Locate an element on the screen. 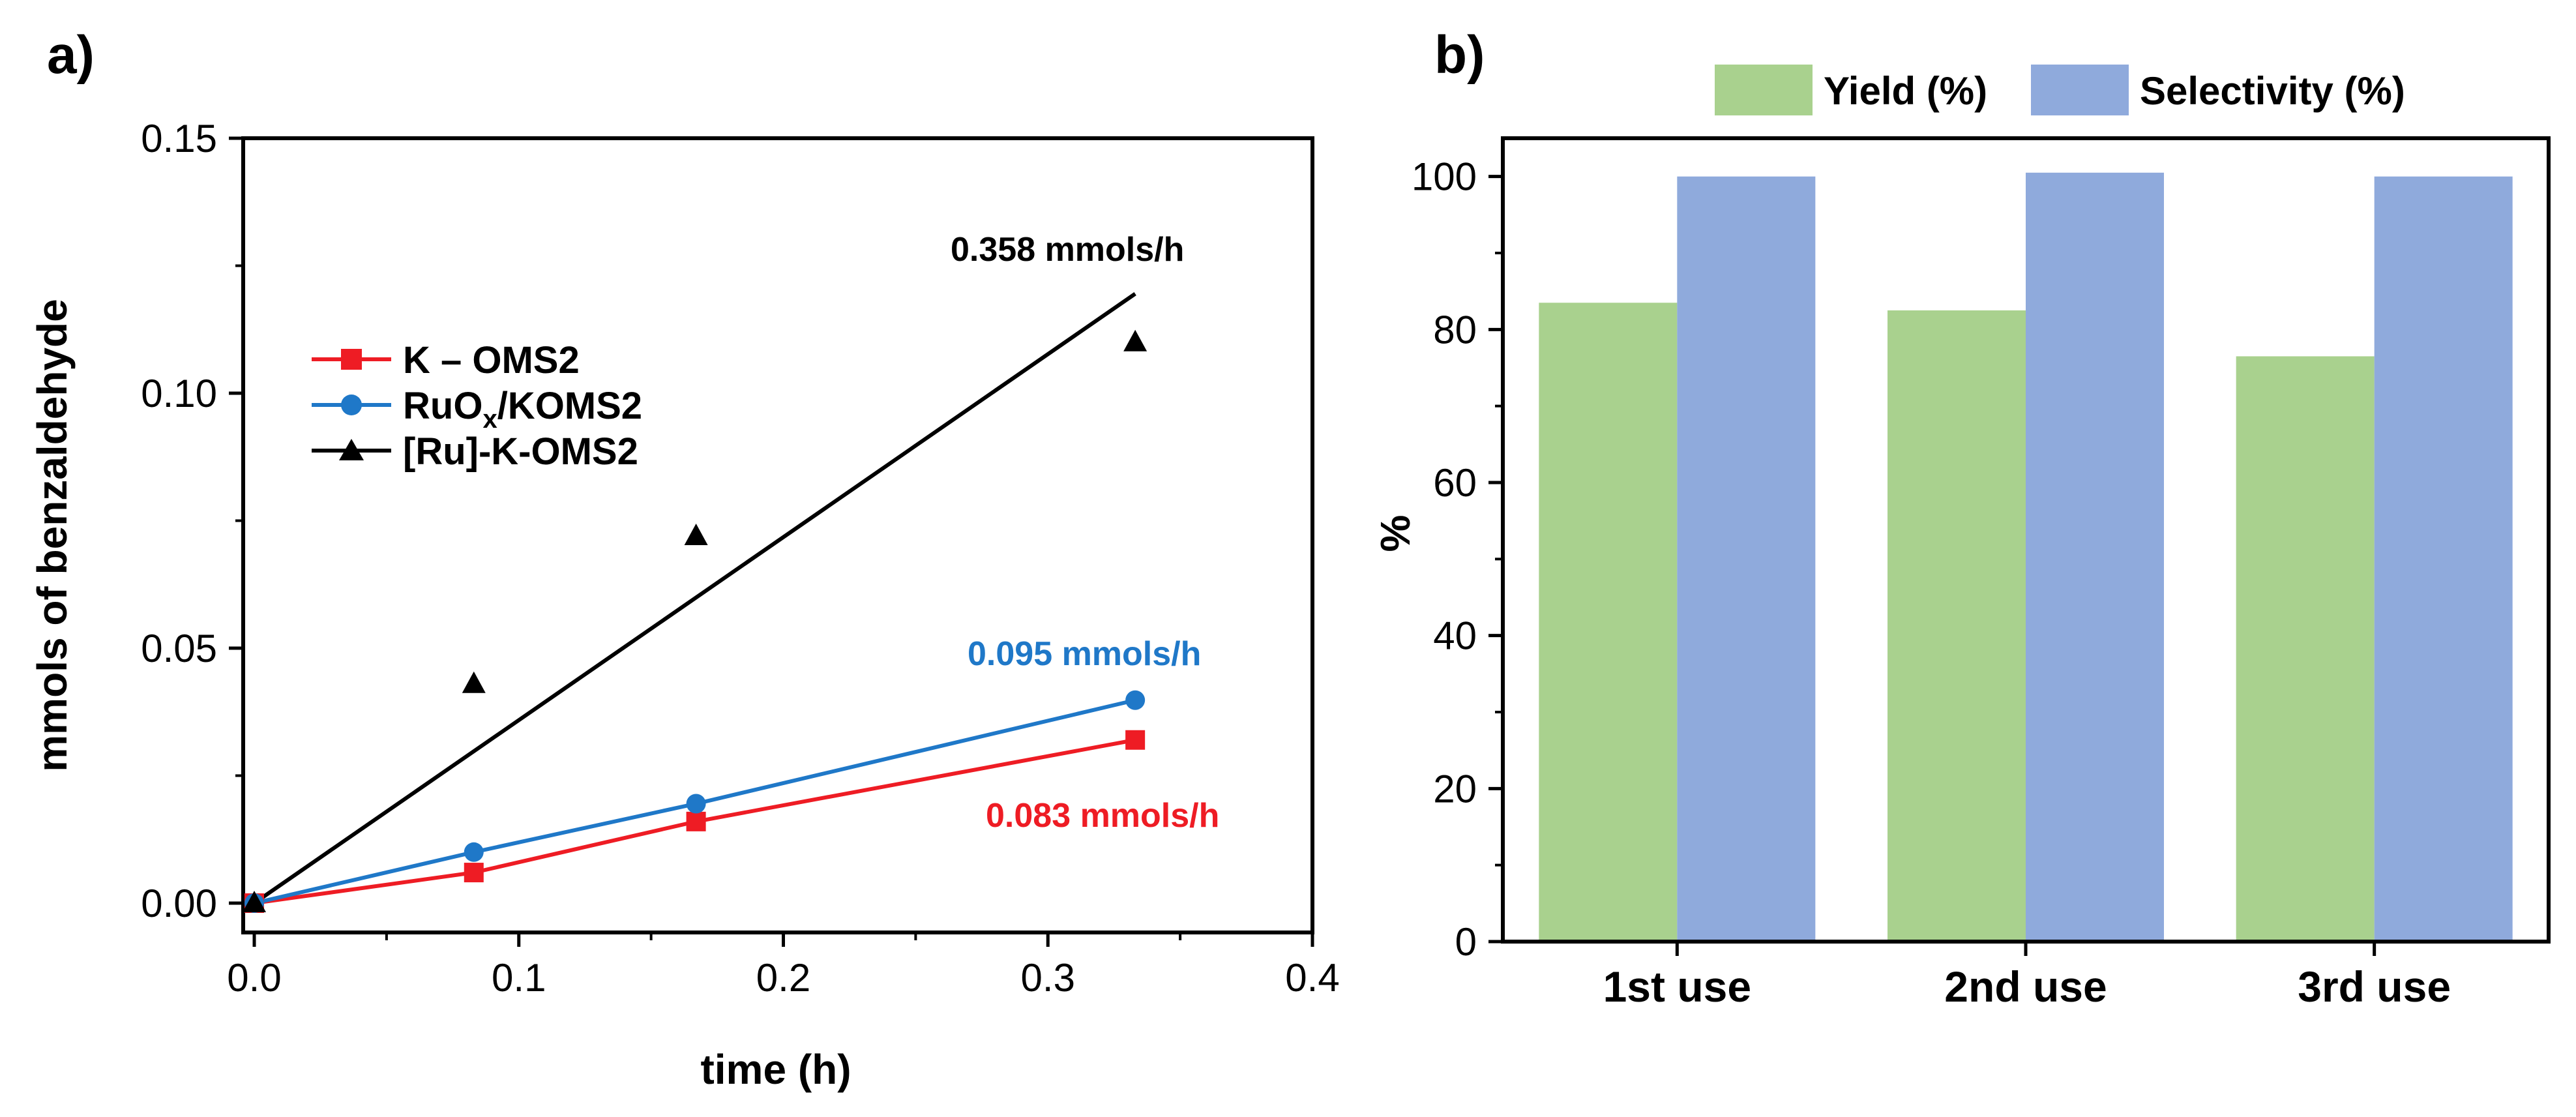 The height and width of the screenshot is (1117, 2576). plot-a-legend: K – OMS2 RuOx/KOMS2 [Ru]-K-OMS2 is located at coordinates (477, 406).